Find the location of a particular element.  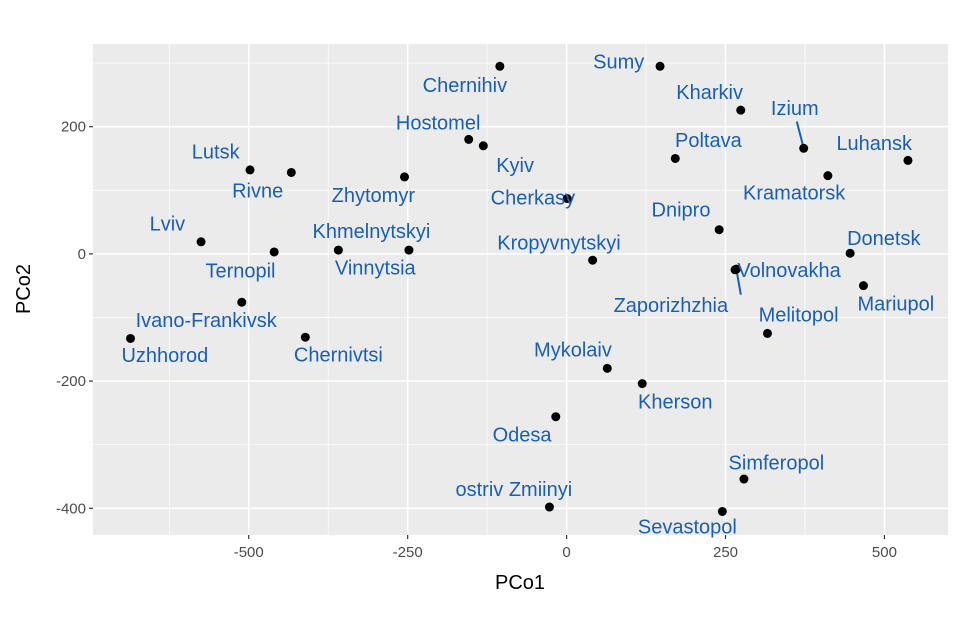

point-label: Vinnytsia is located at coordinates (376, 268).